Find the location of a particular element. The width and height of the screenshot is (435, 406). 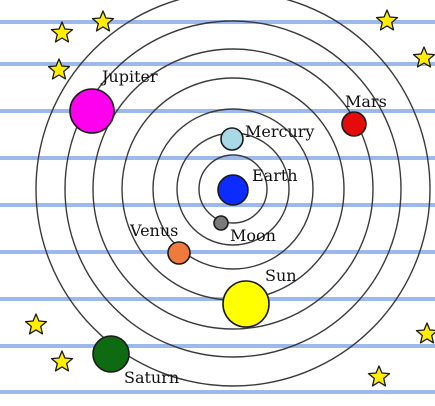

mars-circle is located at coordinates (354, 124).